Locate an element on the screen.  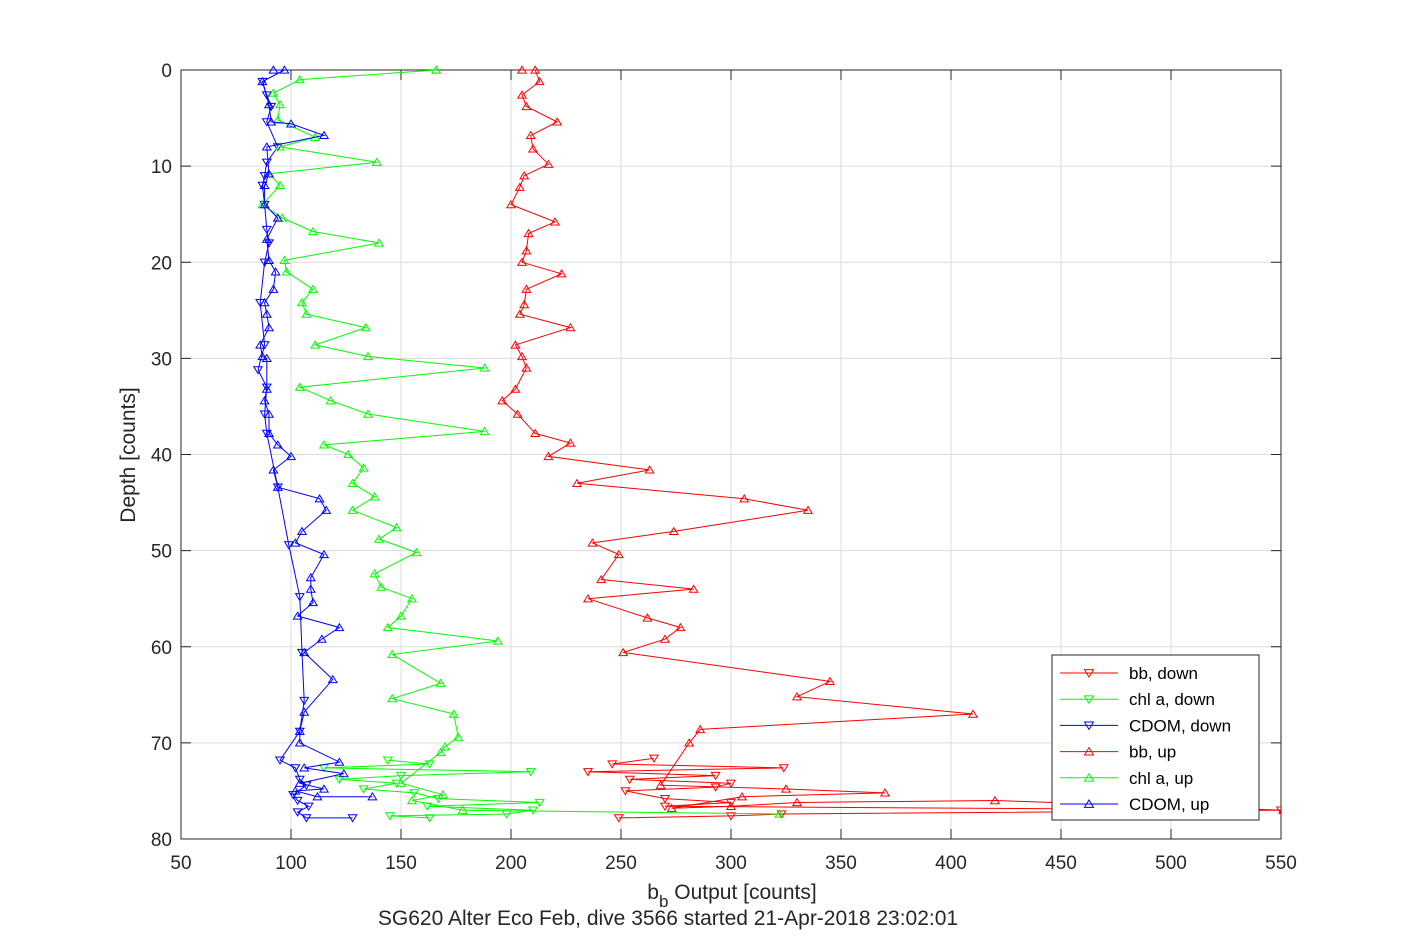
x-tick-label: 200 is located at coordinates (511, 863).